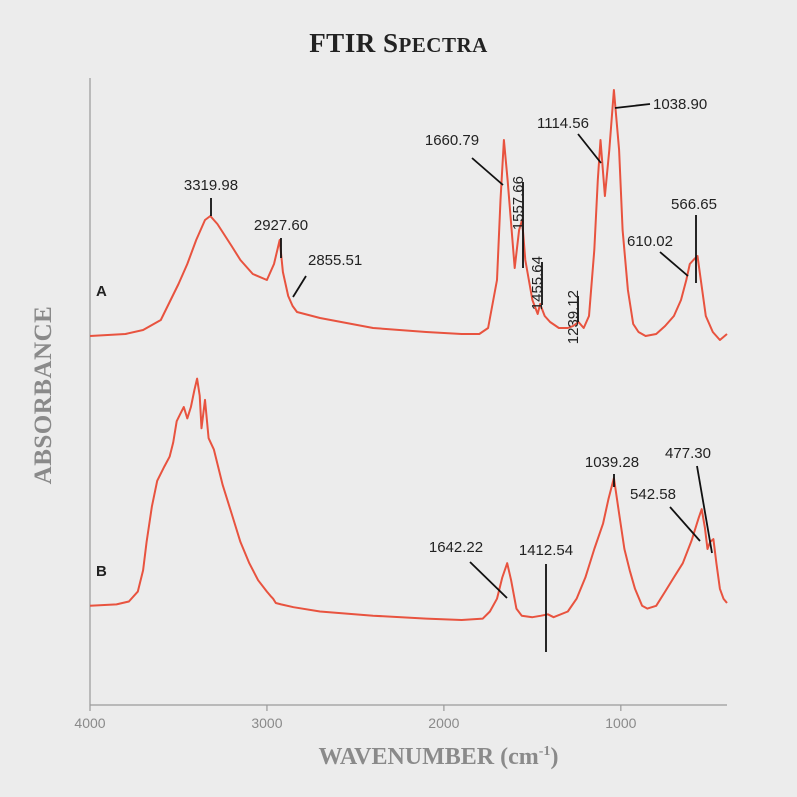 The image size is (797, 797). What do you see at coordinates (281, 225) in the screenshot?
I see `peak-label: 2927.60` at bounding box center [281, 225].